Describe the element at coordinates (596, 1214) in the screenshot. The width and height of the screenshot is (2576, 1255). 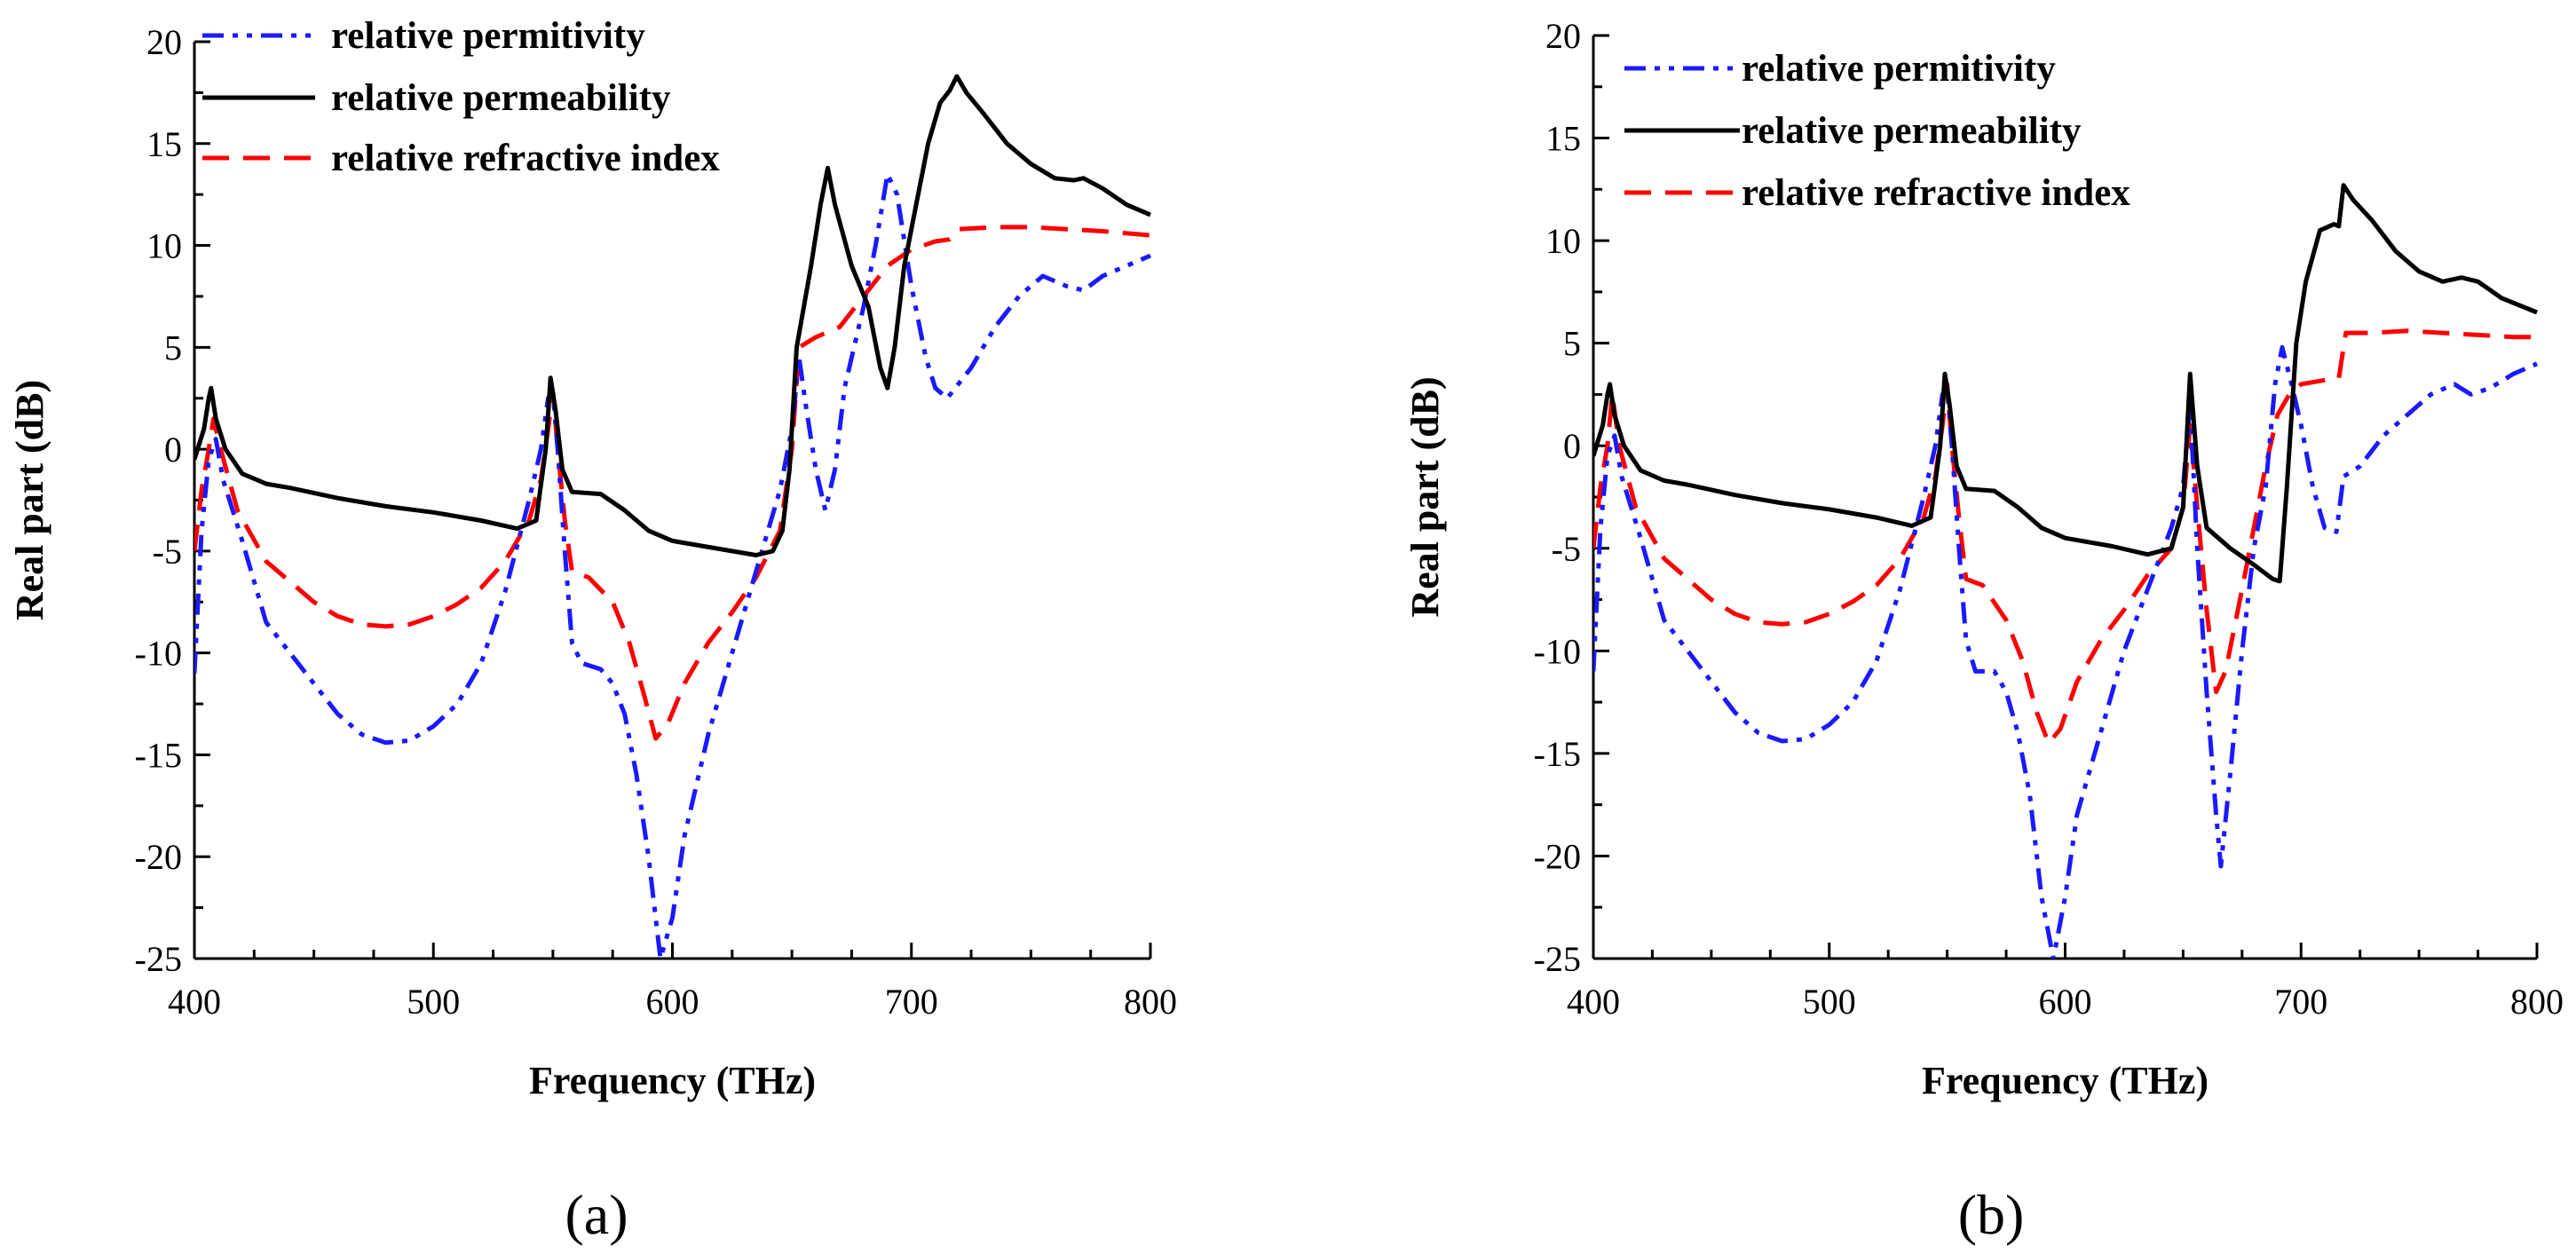
I see `panel-label: (a)` at that location.